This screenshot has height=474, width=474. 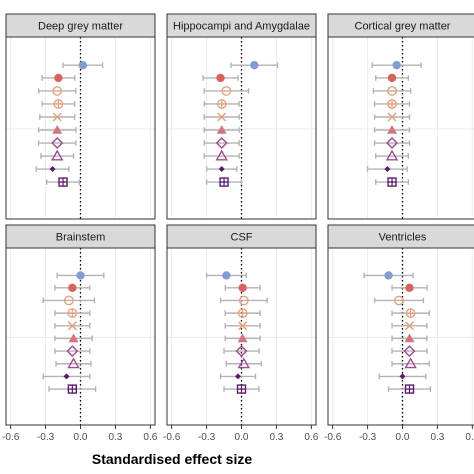 I want to click on panel-title: Brainstem, so click(x=81, y=238).